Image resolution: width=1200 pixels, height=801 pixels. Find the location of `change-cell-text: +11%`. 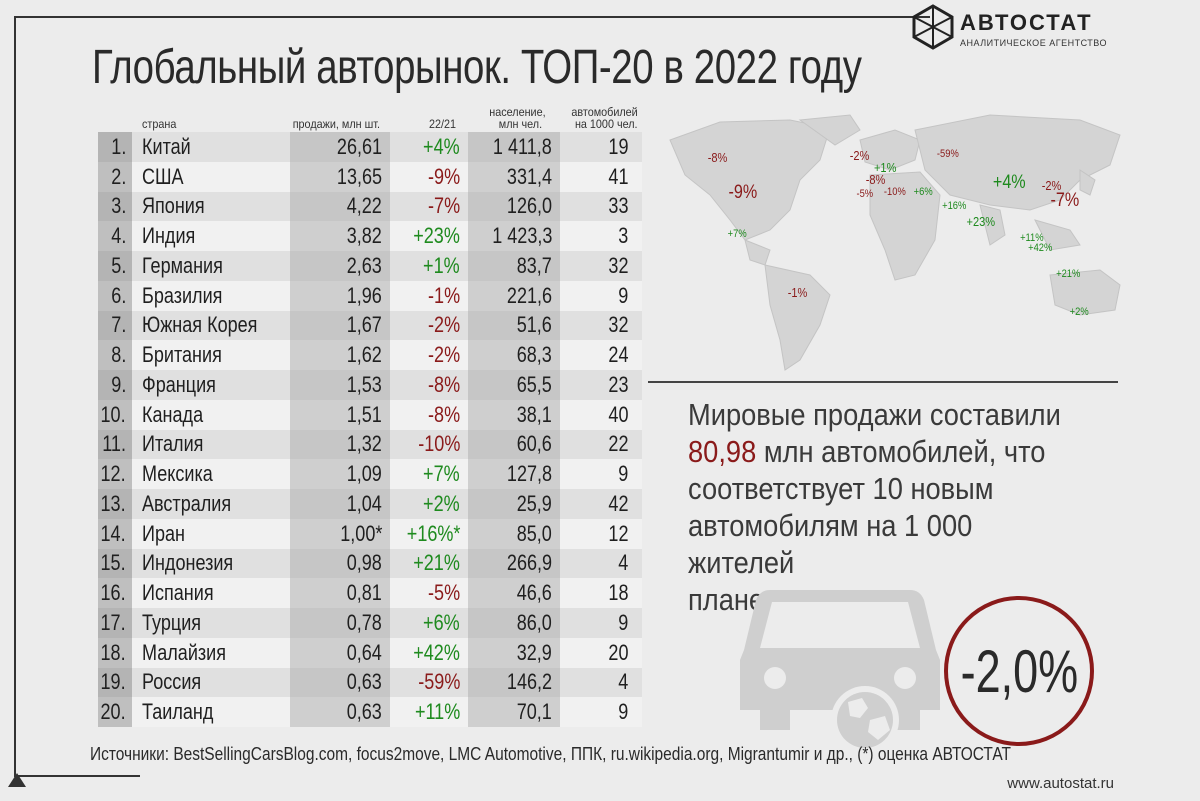

change-cell-text: +11% is located at coordinates (437, 712).